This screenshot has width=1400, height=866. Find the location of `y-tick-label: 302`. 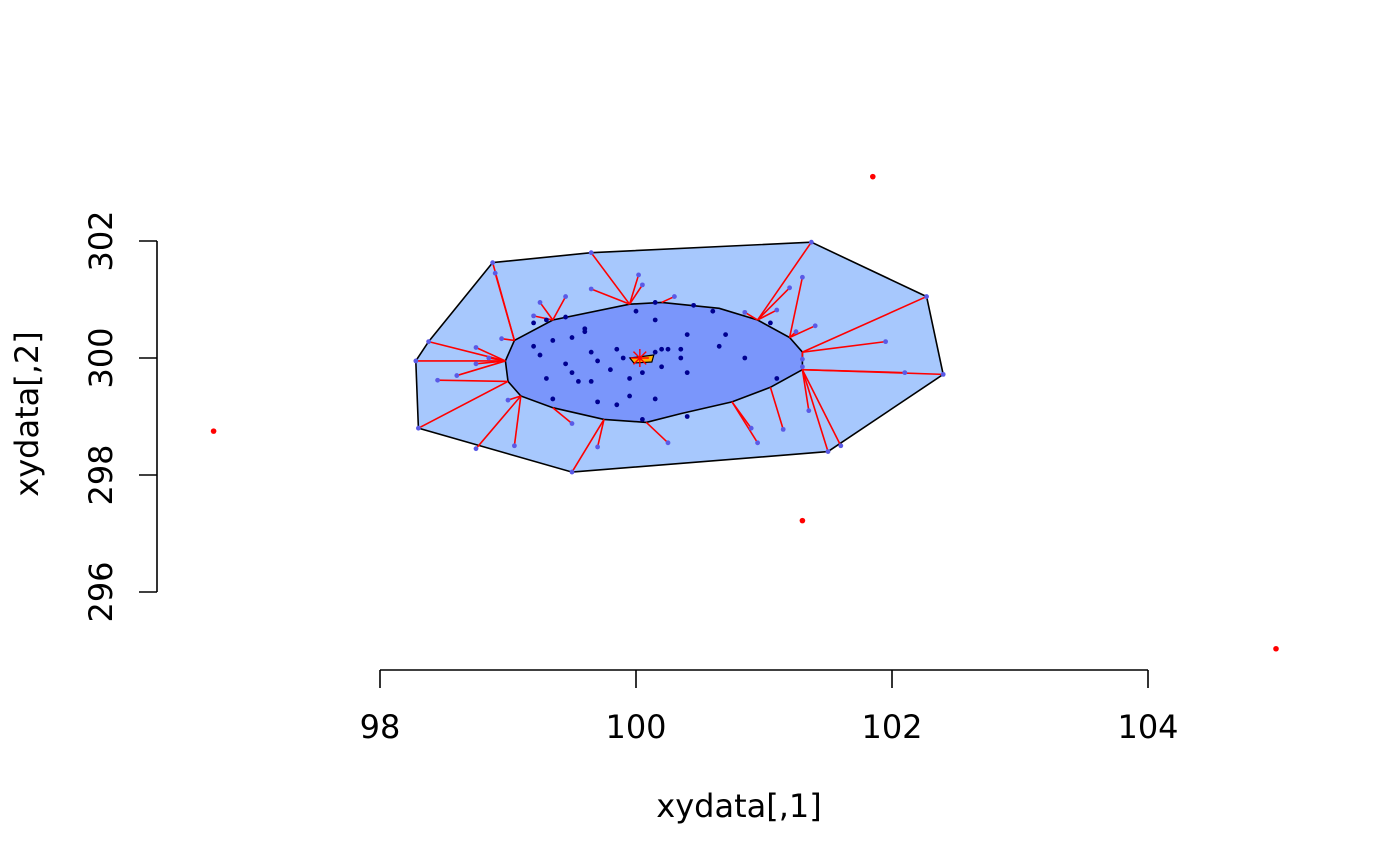

y-tick-label: 302 is located at coordinates (101, 240).